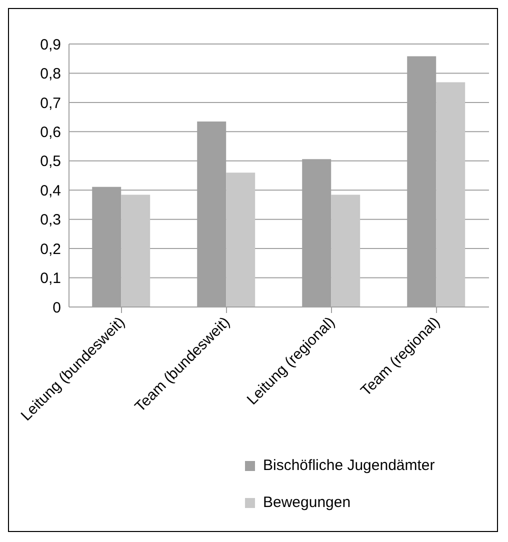 Image resolution: width=508 pixels, height=542 pixels. What do you see at coordinates (50, 45) in the screenshot?
I see `y-tick-label: 0,9` at bounding box center [50, 45].